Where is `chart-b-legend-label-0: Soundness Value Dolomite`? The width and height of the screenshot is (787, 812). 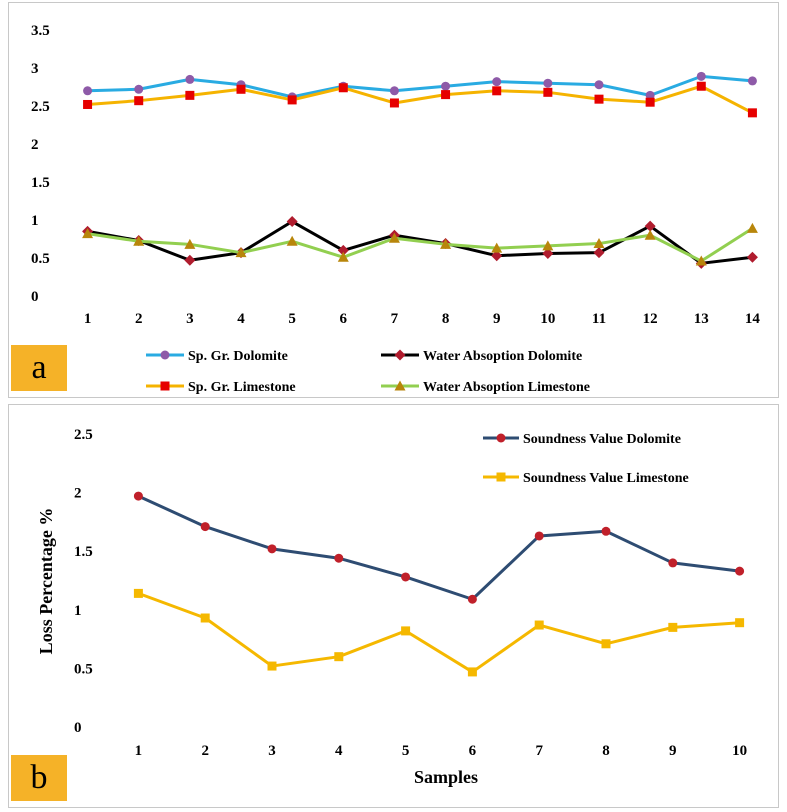 chart-b-legend-label-0: Soundness Value Dolomite is located at coordinates (602, 439).